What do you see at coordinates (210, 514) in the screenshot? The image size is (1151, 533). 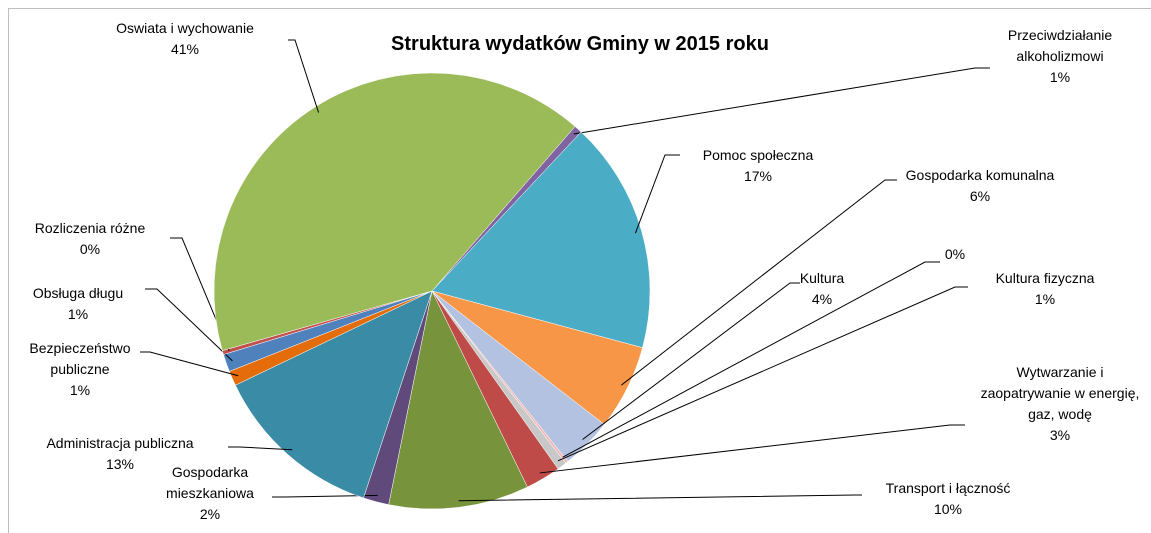 I see `value-label: 2%` at bounding box center [210, 514].